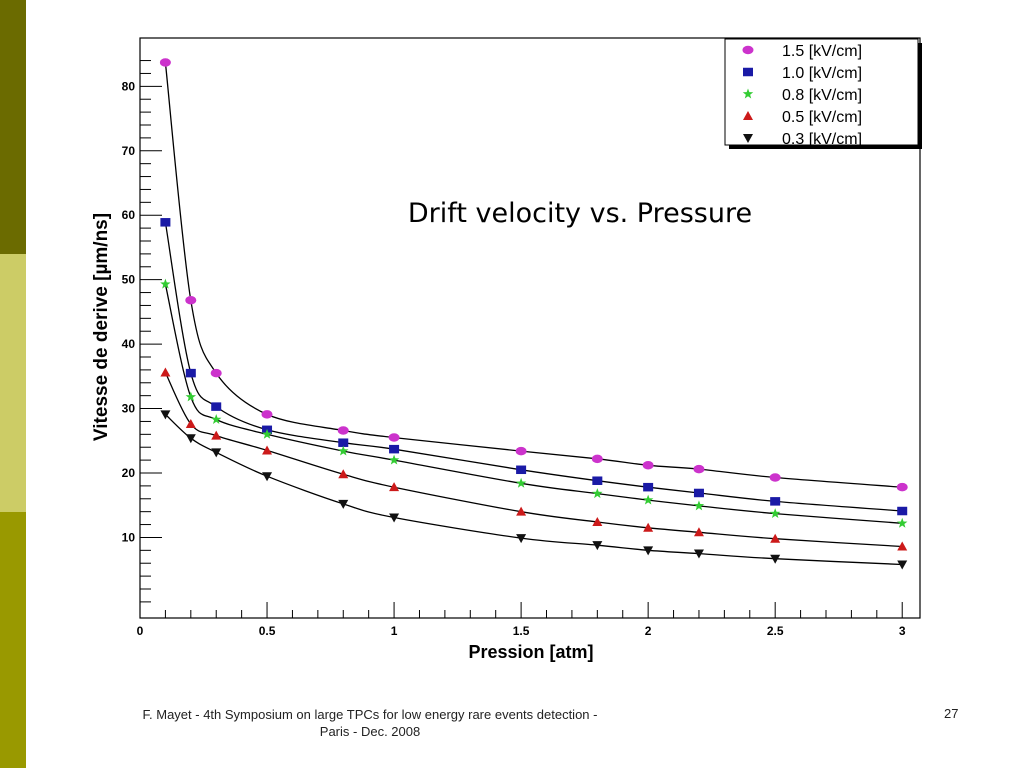 This screenshot has height=768, width=1024. Describe the element at coordinates (580, 213) in the screenshot. I see `chart-title: Drift velocity vs. Pressure` at that location.